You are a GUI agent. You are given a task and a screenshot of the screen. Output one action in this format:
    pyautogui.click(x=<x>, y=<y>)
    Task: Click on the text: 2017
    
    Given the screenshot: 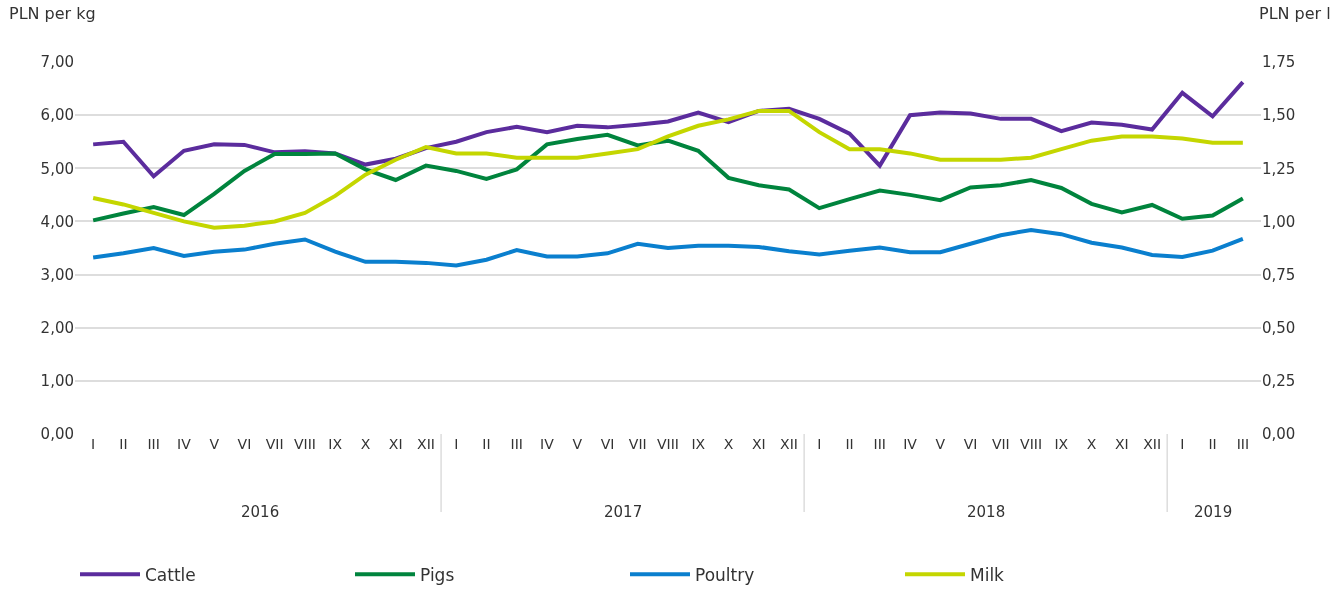 What is the action you would take?
    pyautogui.click(x=623, y=512)
    